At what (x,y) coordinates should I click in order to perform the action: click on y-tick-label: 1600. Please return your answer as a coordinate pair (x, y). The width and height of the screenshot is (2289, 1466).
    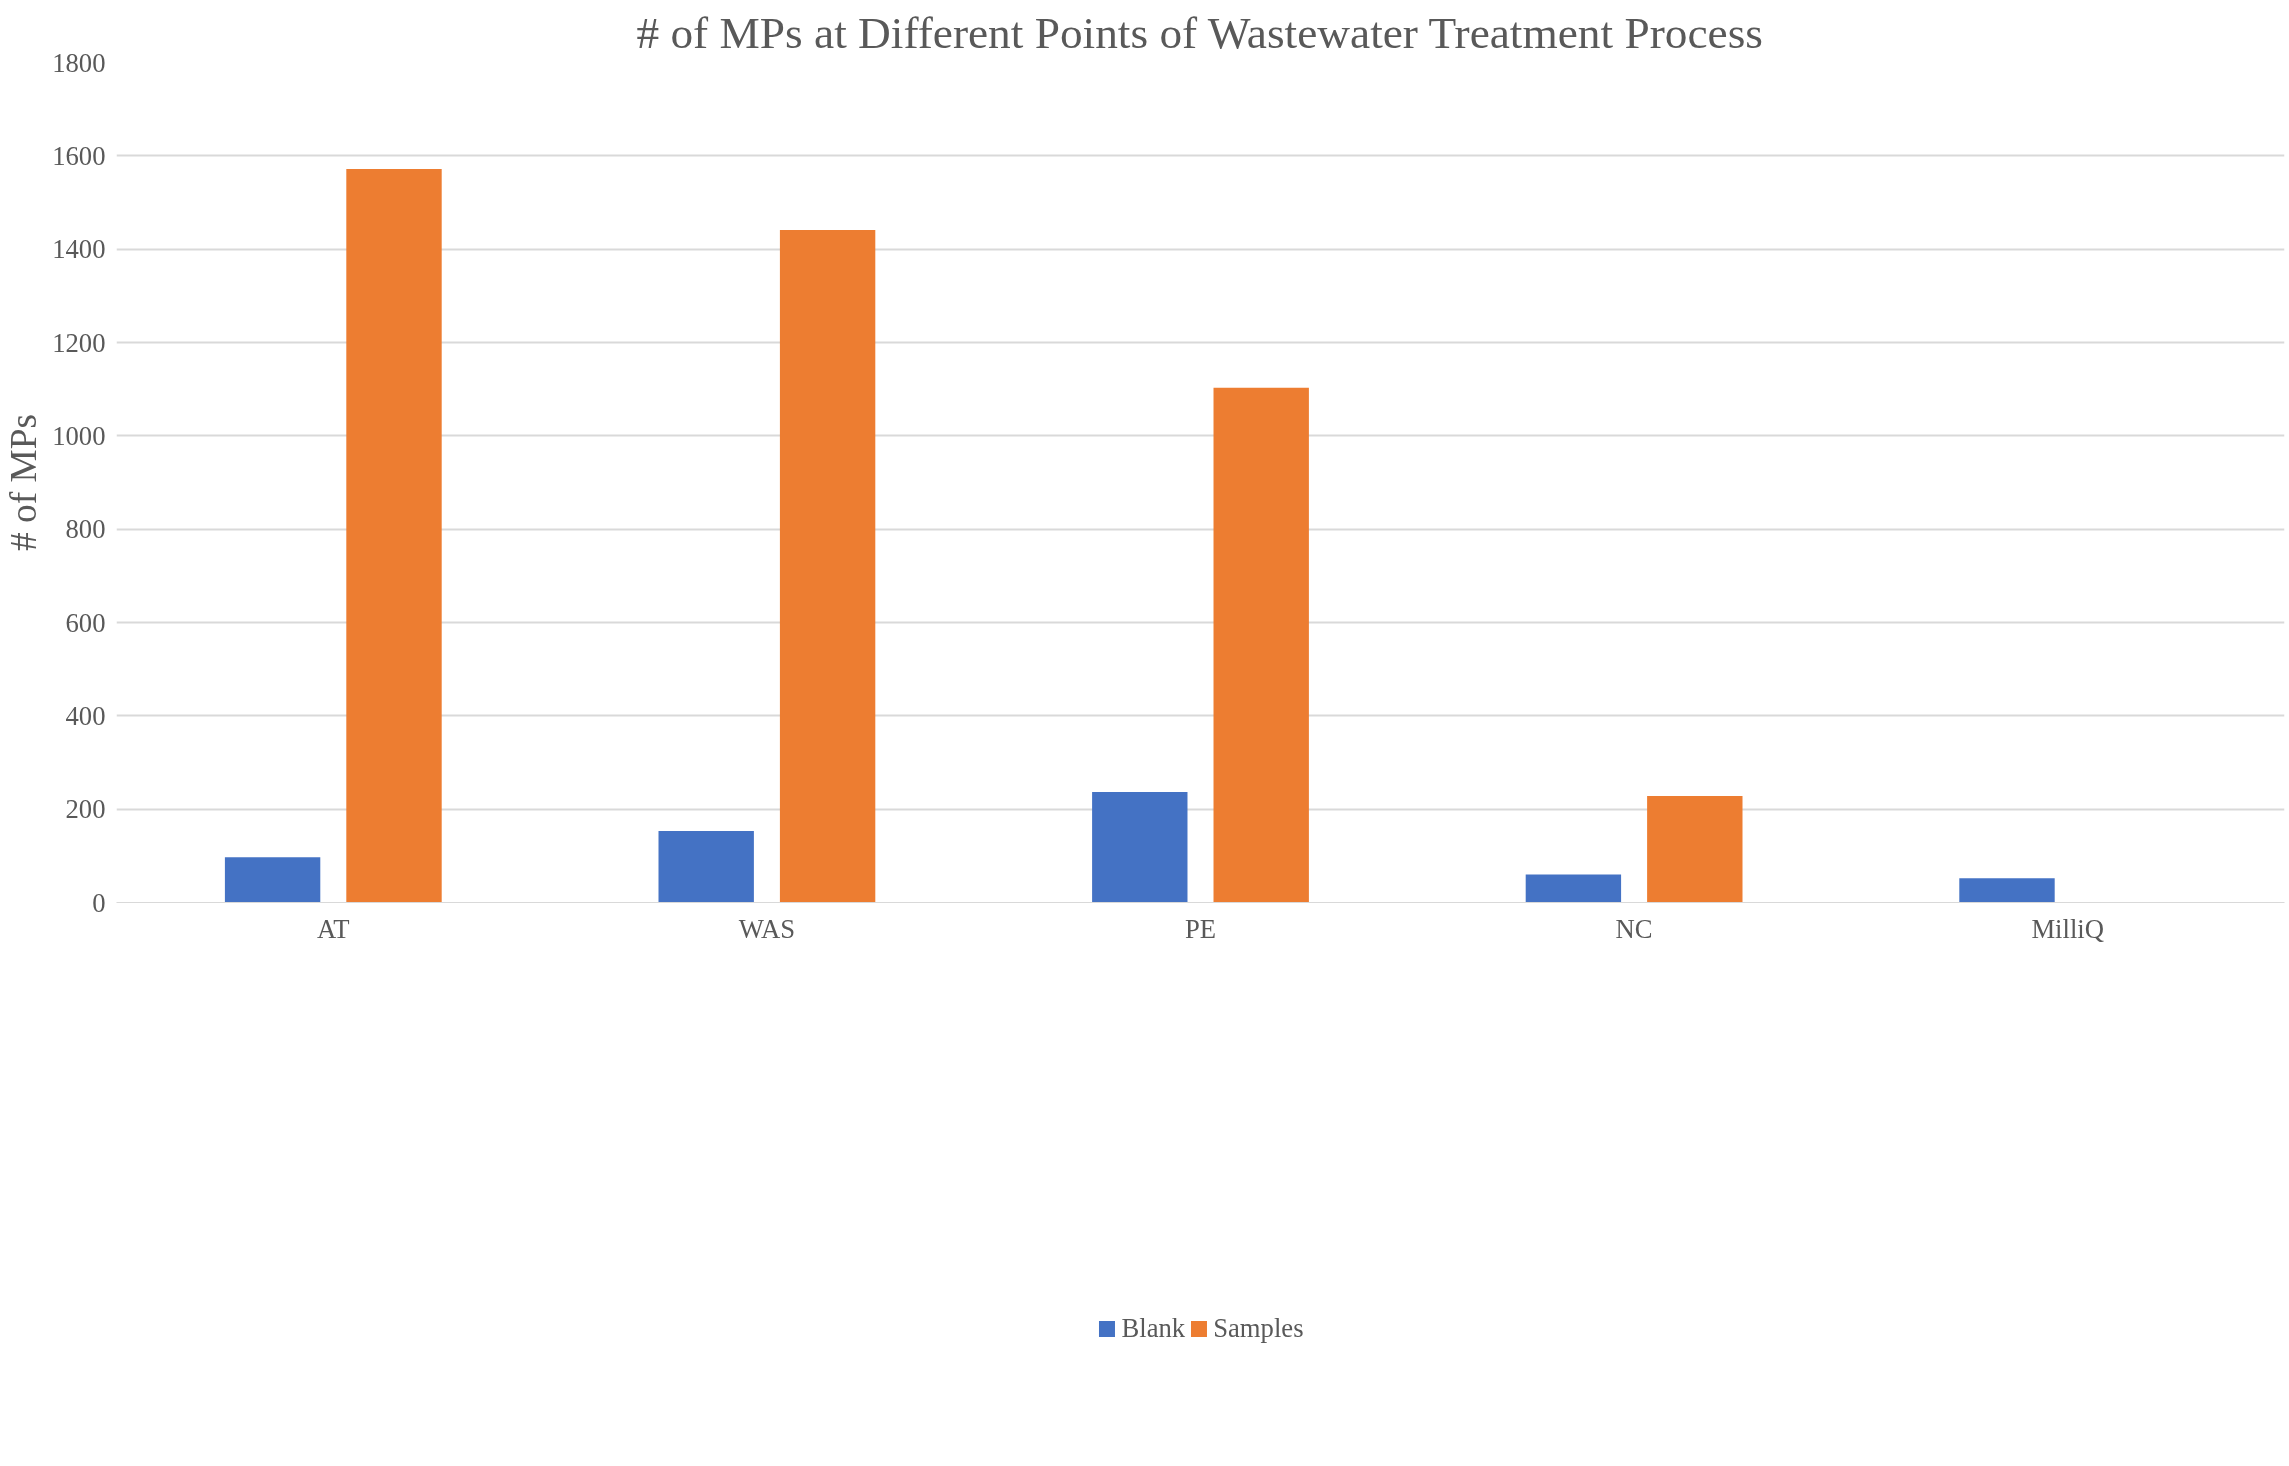
    Looking at the image, I should click on (79, 155).